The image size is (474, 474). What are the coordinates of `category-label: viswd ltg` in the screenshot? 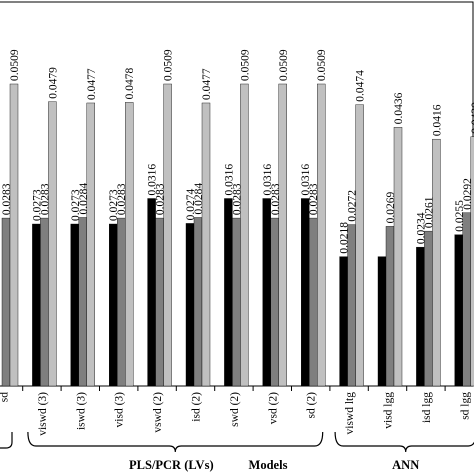 It's located at (350, 413).